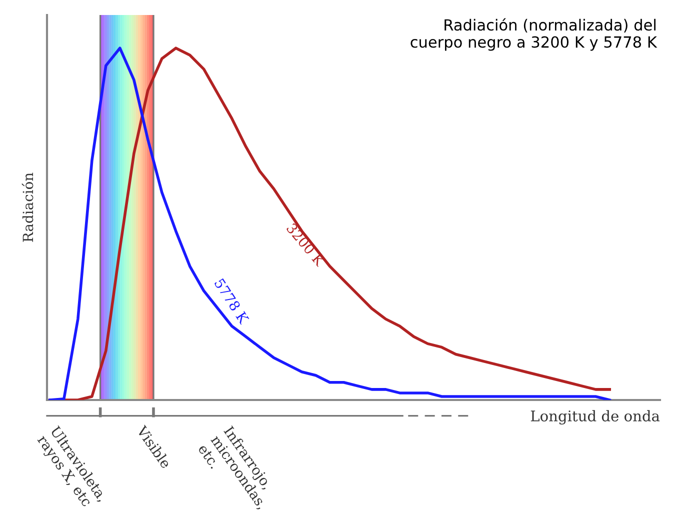 This screenshot has height=523, width=681. What do you see at coordinates (28, 207) in the screenshot?
I see `y-axis-title: Radiación` at bounding box center [28, 207].